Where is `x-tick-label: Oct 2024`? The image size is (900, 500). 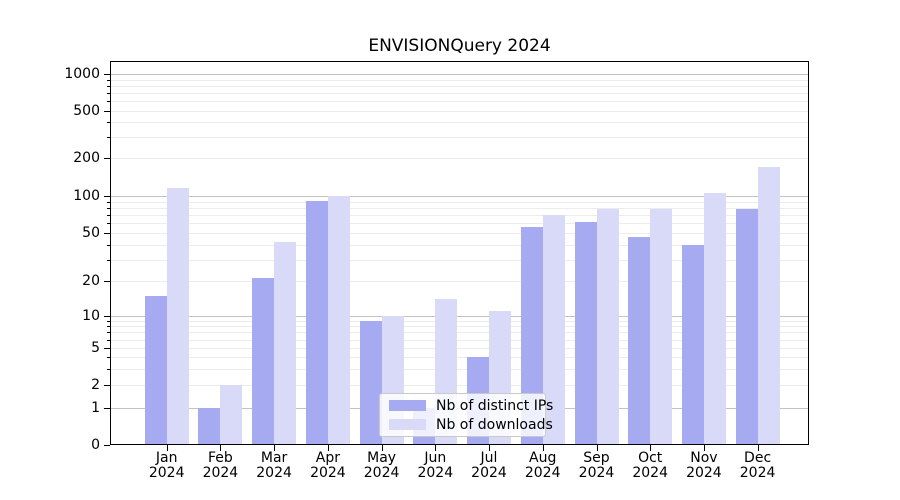
x-tick-label: Oct 2024 is located at coordinates (650, 465).